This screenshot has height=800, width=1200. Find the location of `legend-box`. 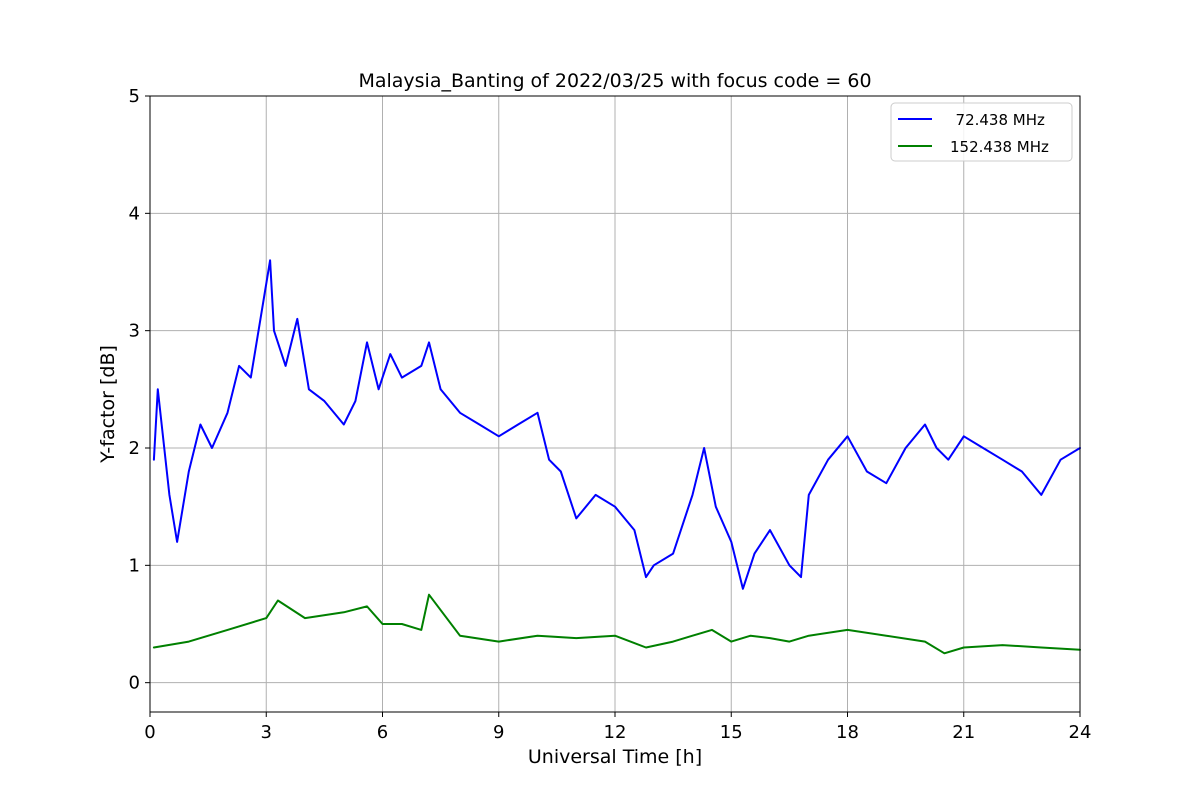

legend-box is located at coordinates (981, 132).